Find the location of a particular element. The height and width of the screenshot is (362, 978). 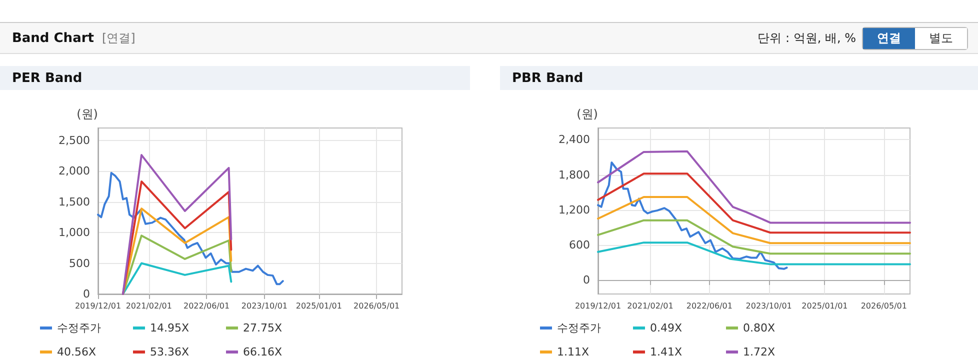

legend-label: 1.41X is located at coordinates (666, 352).